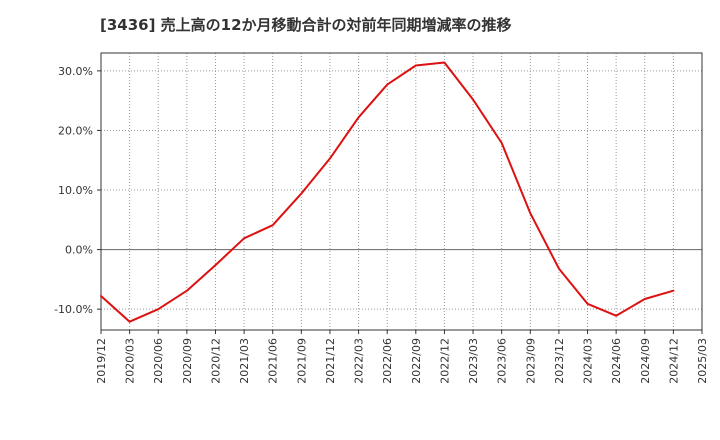 This screenshot has width=720, height=440. Describe the element at coordinates (79, 250) in the screenshot. I see `y-tick-label: 0.0%` at that location.